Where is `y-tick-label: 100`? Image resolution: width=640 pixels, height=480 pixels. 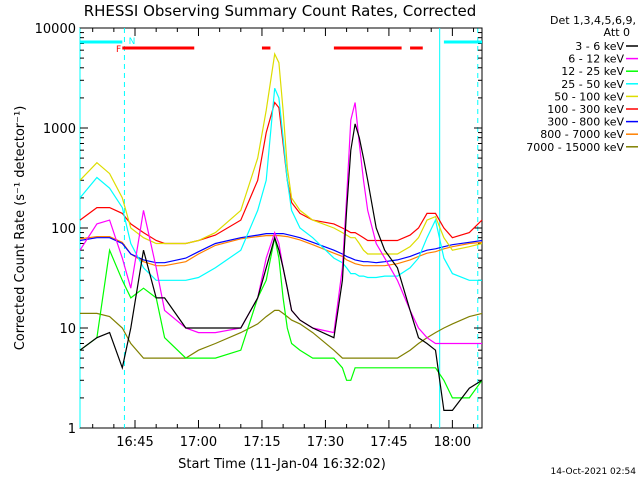
y-tick-label: 100 is located at coordinates (63, 229).